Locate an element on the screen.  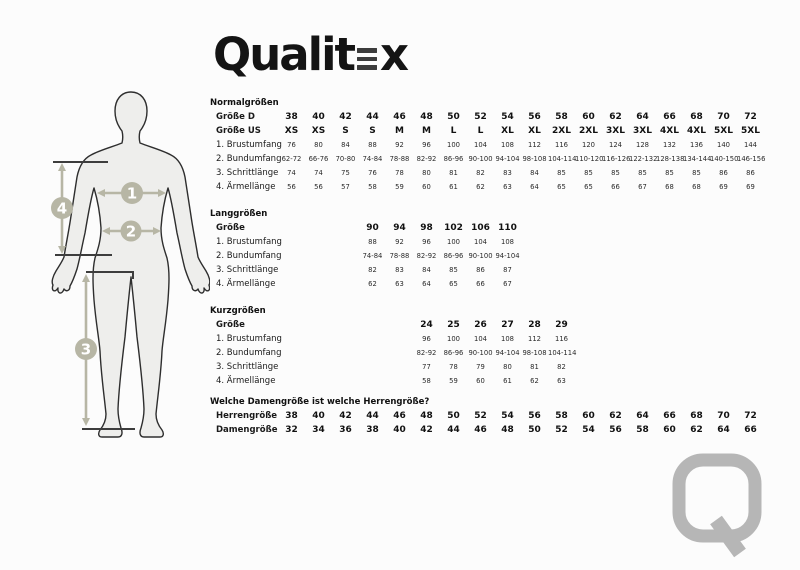
size-cell: 86 is located at coordinates (480, 270).